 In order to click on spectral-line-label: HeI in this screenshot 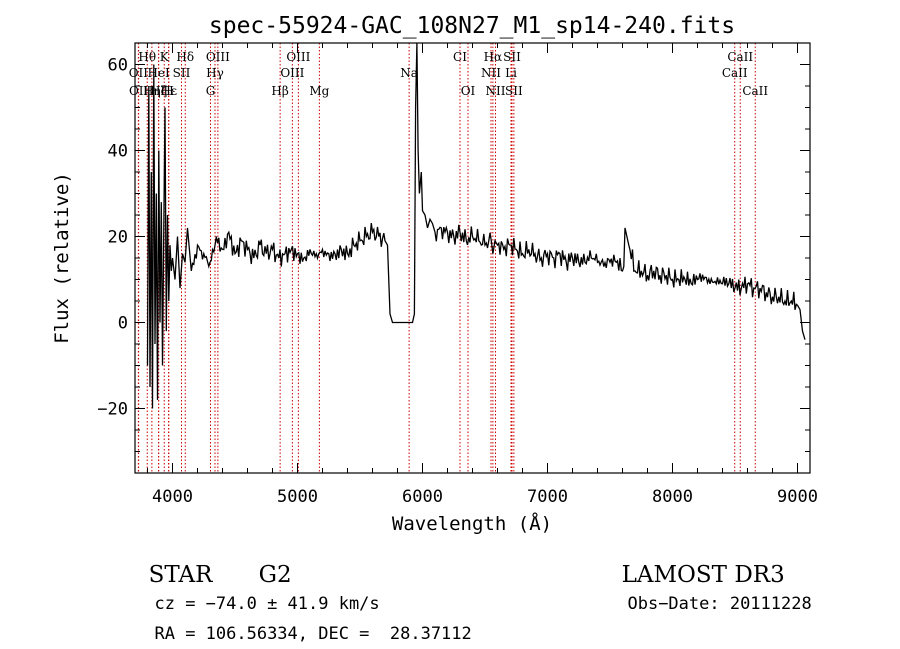, I will do `click(158, 73)`.